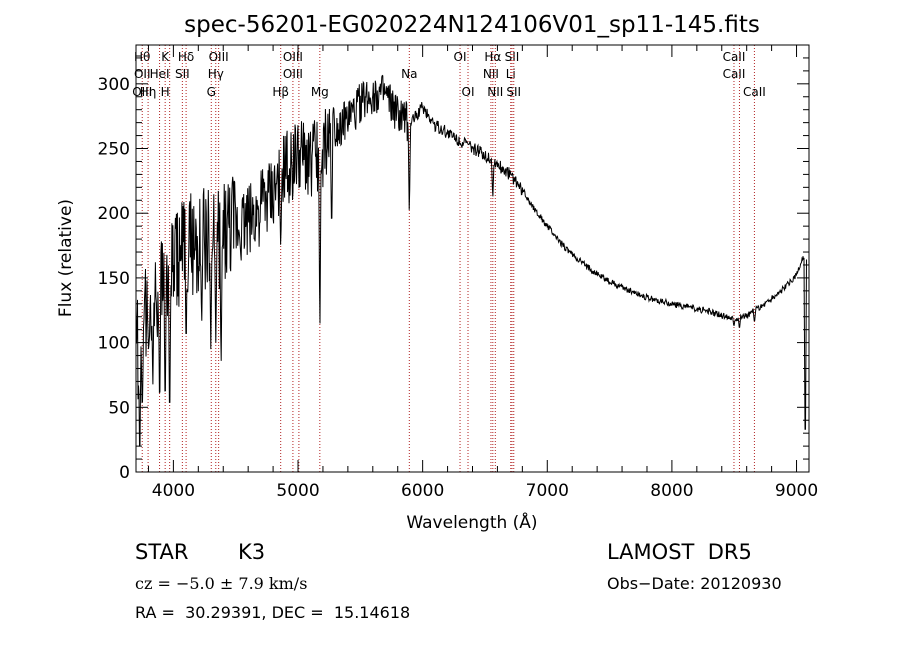 The height and width of the screenshot is (649, 900). Describe the element at coordinates (409, 74) in the screenshot. I see `line-marker-label: Na` at that location.